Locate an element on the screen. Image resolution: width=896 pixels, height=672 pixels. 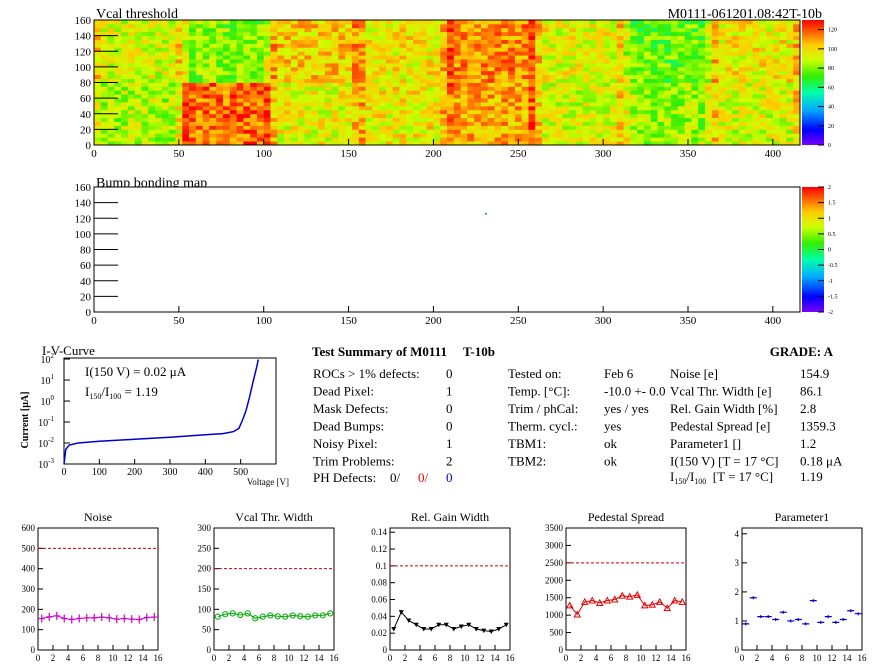
bump-scale-label: -1 is located at coordinates (830, 282).